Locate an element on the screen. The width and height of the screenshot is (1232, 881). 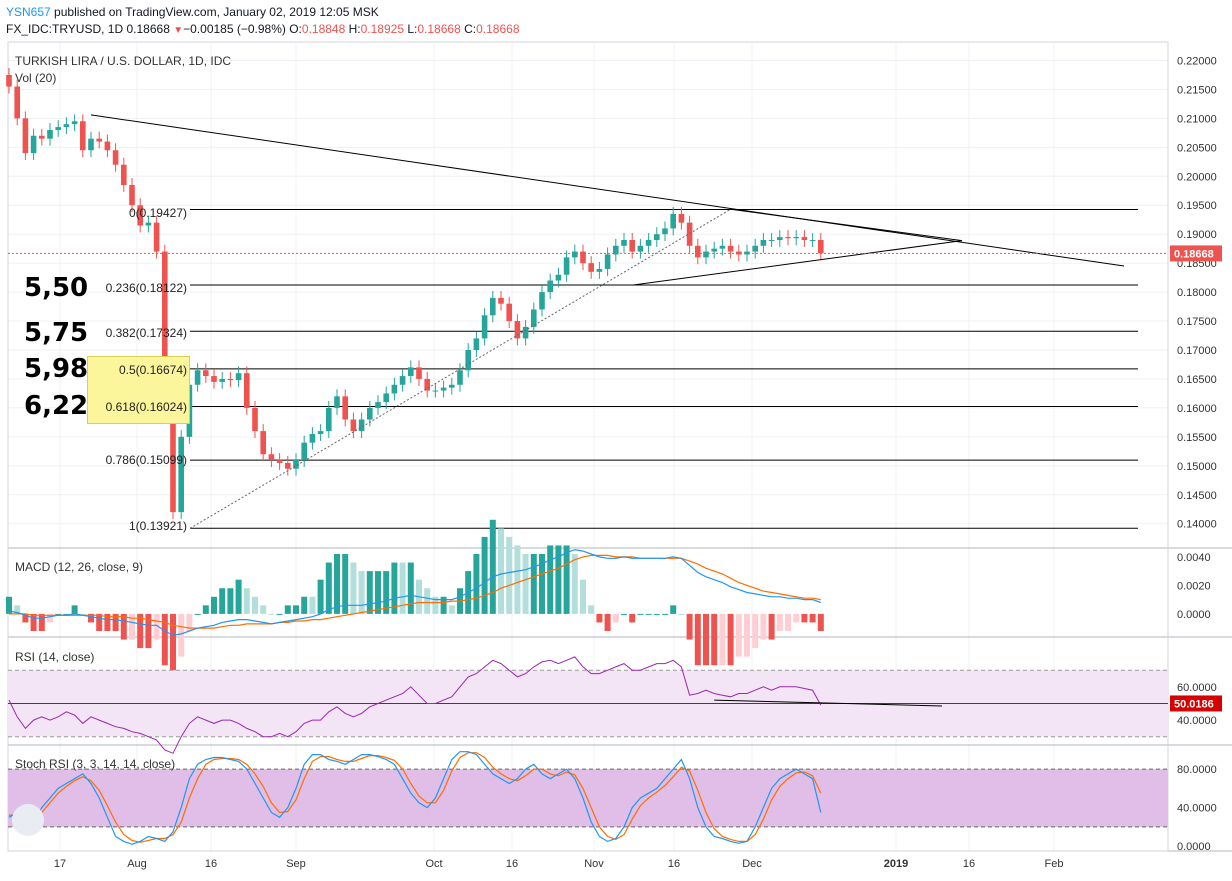
author-link: YSN657 is located at coordinates (28, 12).